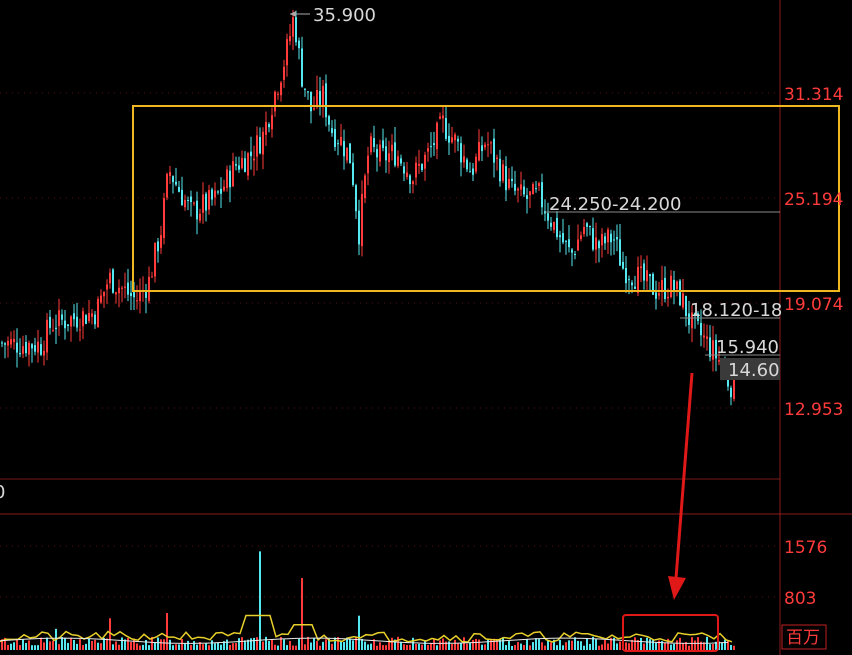 The width and height of the screenshot is (852, 655). Describe the element at coordinates (364, 640) in the screenshot. I see `volume-ma-line-white` at that location.